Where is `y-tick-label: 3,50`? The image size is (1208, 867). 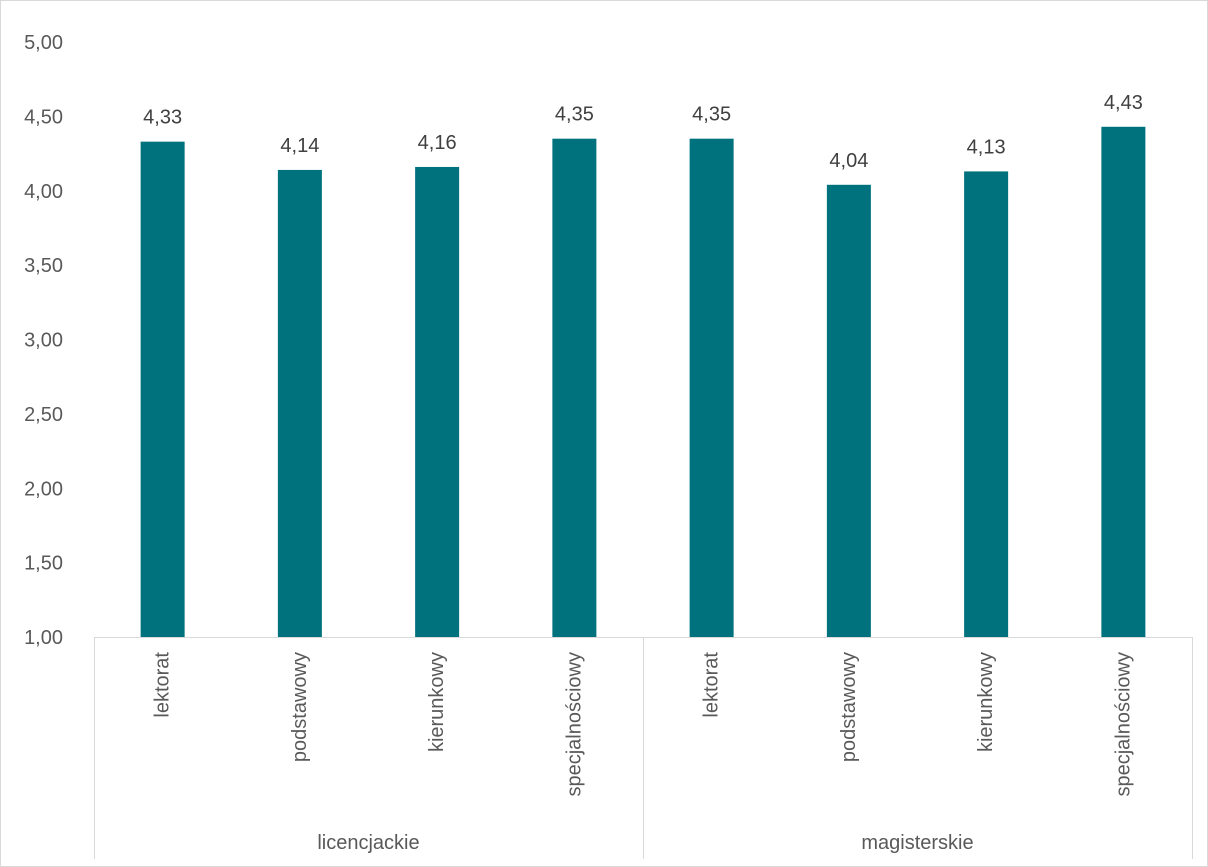 y-tick-label: 3,50 is located at coordinates (43, 266).